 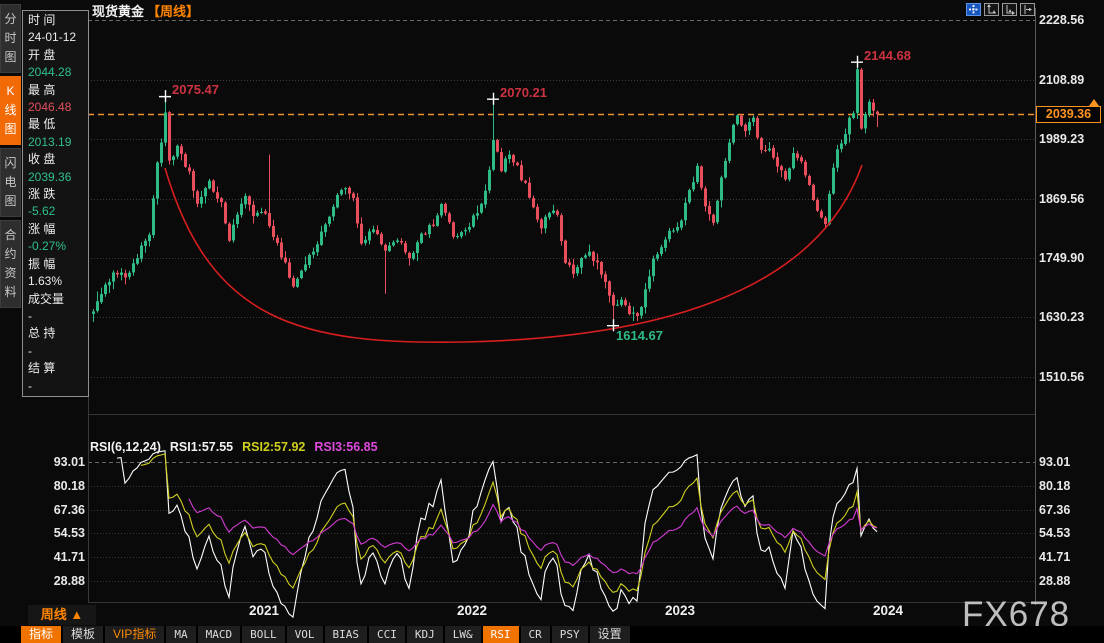 I want to click on period-selector: 周线 ▲, so click(x=62, y=615).